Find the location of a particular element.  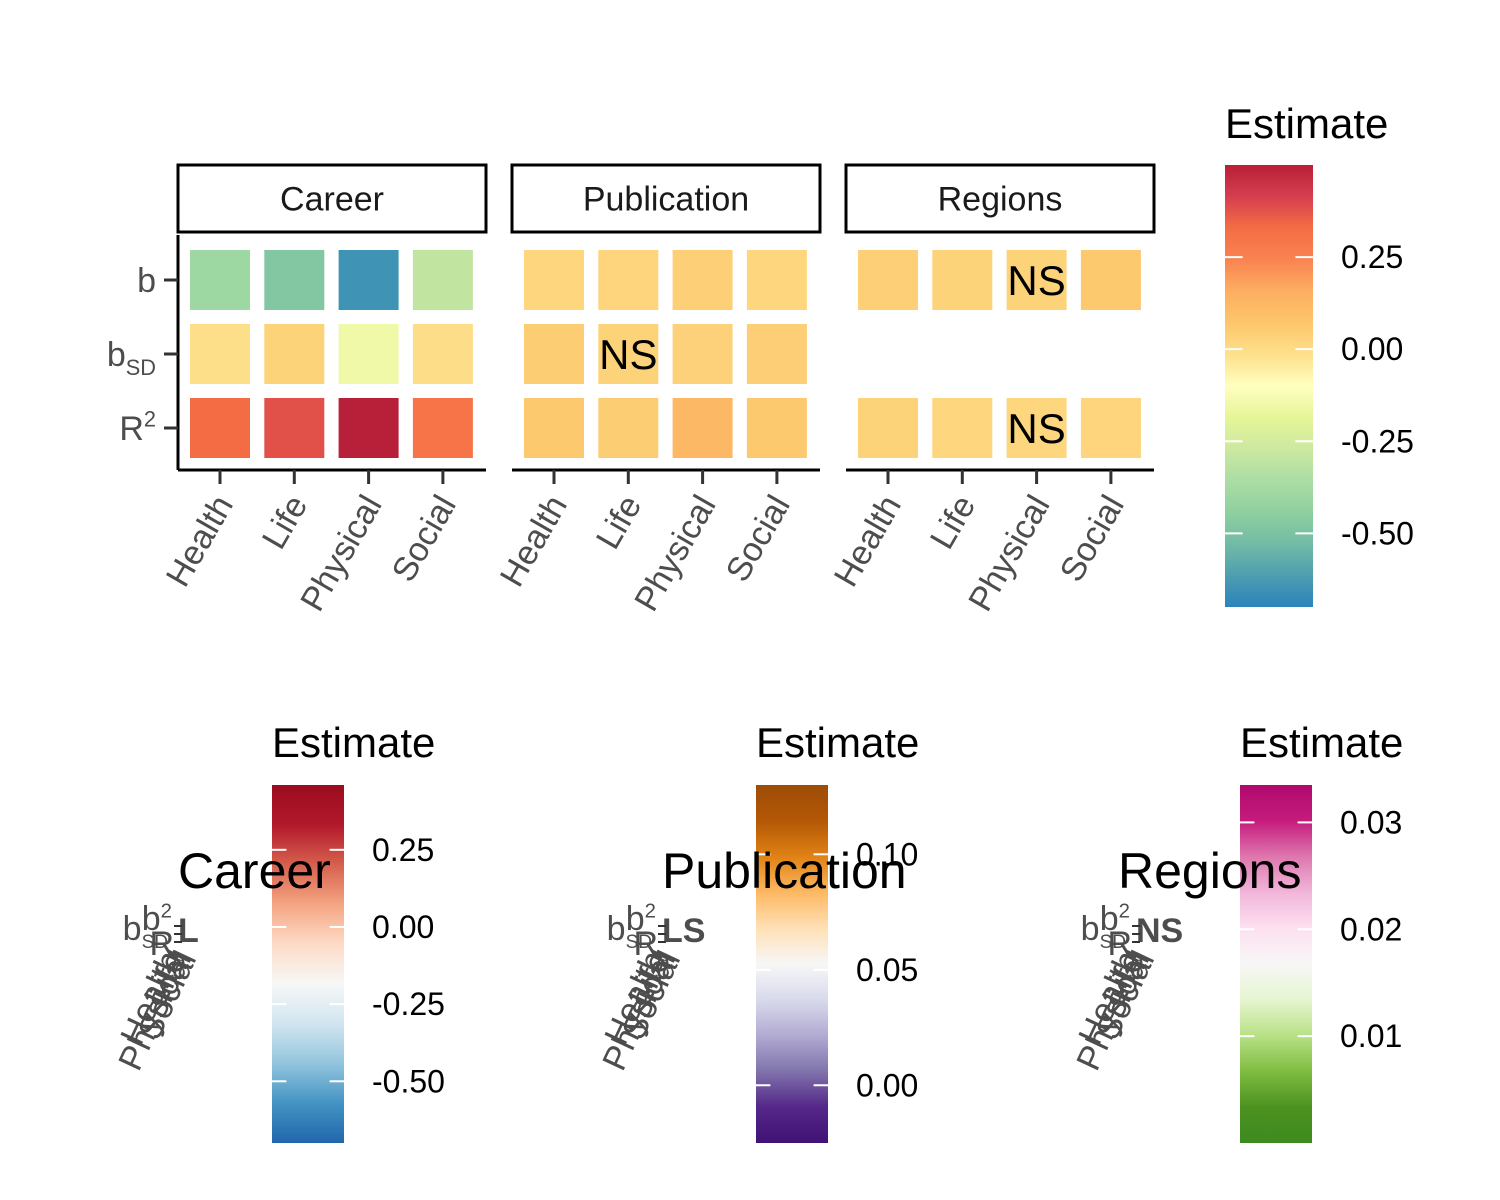

main-legend: Estimate 0.25 0.00 -0.25 -0.50 is located at coordinates (1319, 353).